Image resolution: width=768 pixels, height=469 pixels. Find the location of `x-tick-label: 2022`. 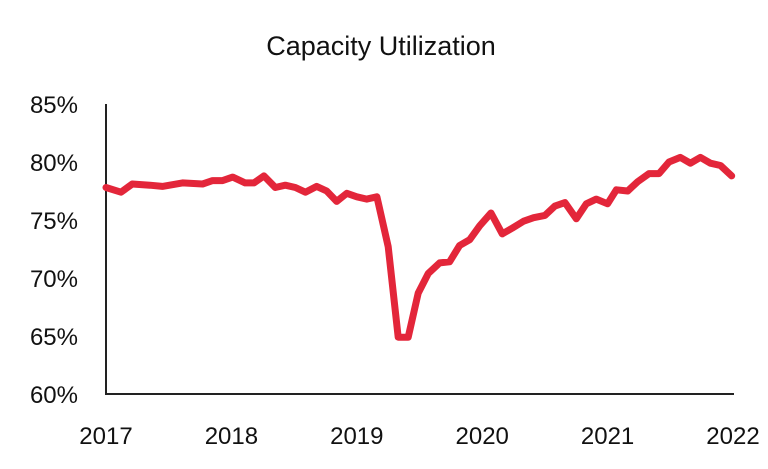

x-tick-label: 2022 is located at coordinates (732, 436).